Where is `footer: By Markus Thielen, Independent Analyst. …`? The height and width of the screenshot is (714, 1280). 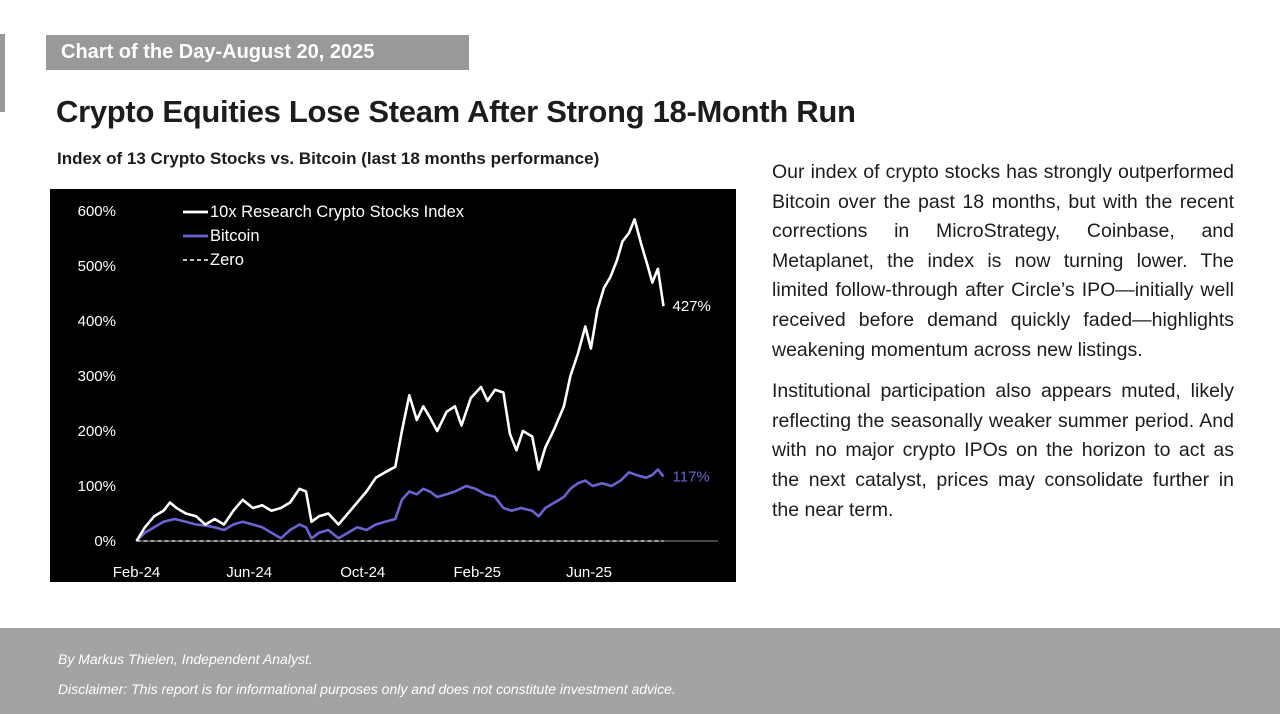 footer: By Markus Thielen, Independent Analyst. … is located at coordinates (640, 671).